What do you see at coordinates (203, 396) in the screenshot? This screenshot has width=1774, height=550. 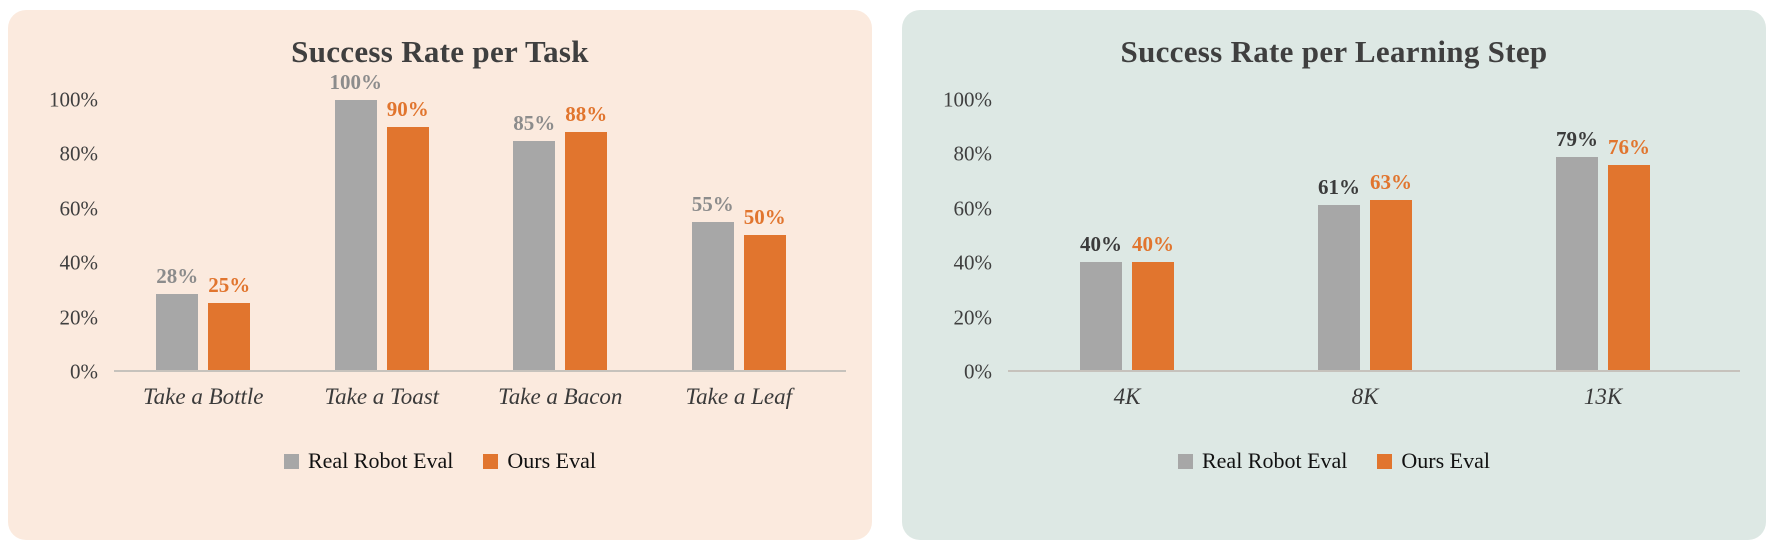 I see `category-label-take-a-bottle: Take a Bottle` at bounding box center [203, 396].